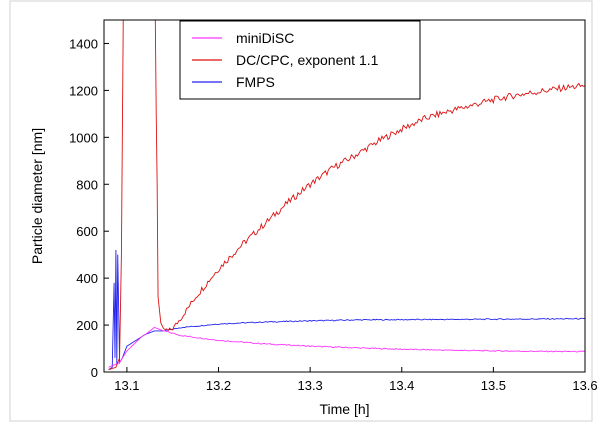 The height and width of the screenshot is (433, 603). What do you see at coordinates (87, 231) in the screenshot?
I see `y-tick-label: 600` at bounding box center [87, 231].